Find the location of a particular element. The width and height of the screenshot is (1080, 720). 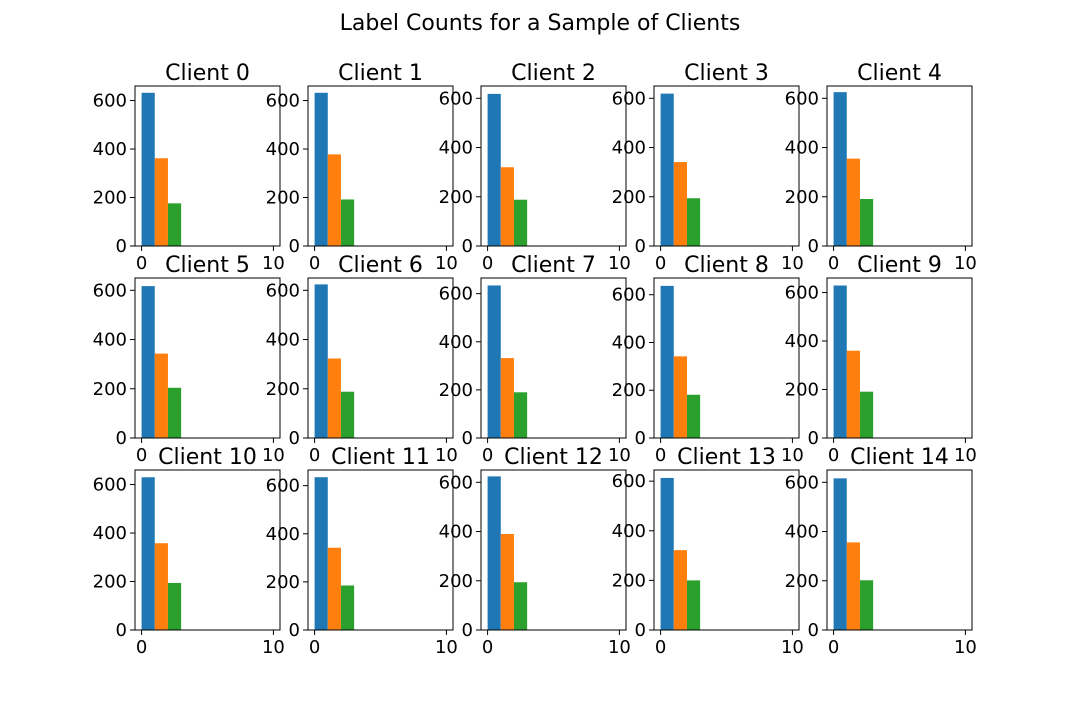

xtick-label-13-1: 10 is located at coordinates (792, 647).